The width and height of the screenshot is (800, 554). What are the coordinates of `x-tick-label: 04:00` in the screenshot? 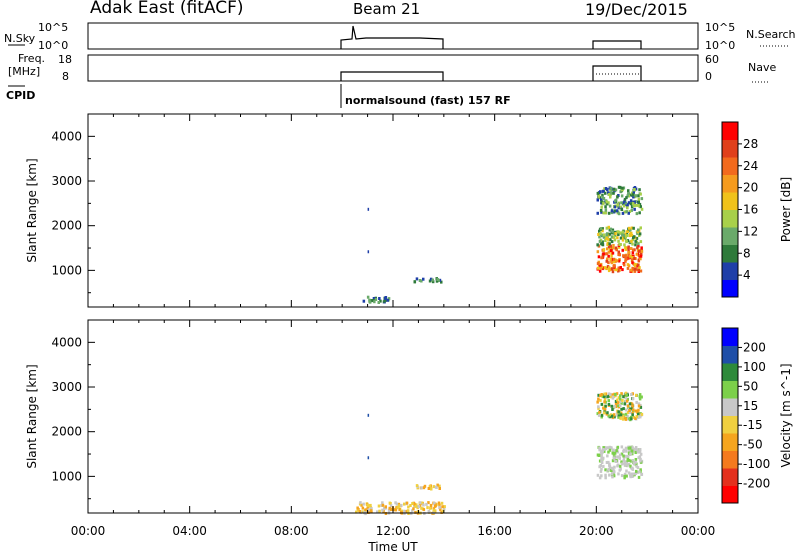 It's located at (189, 531).